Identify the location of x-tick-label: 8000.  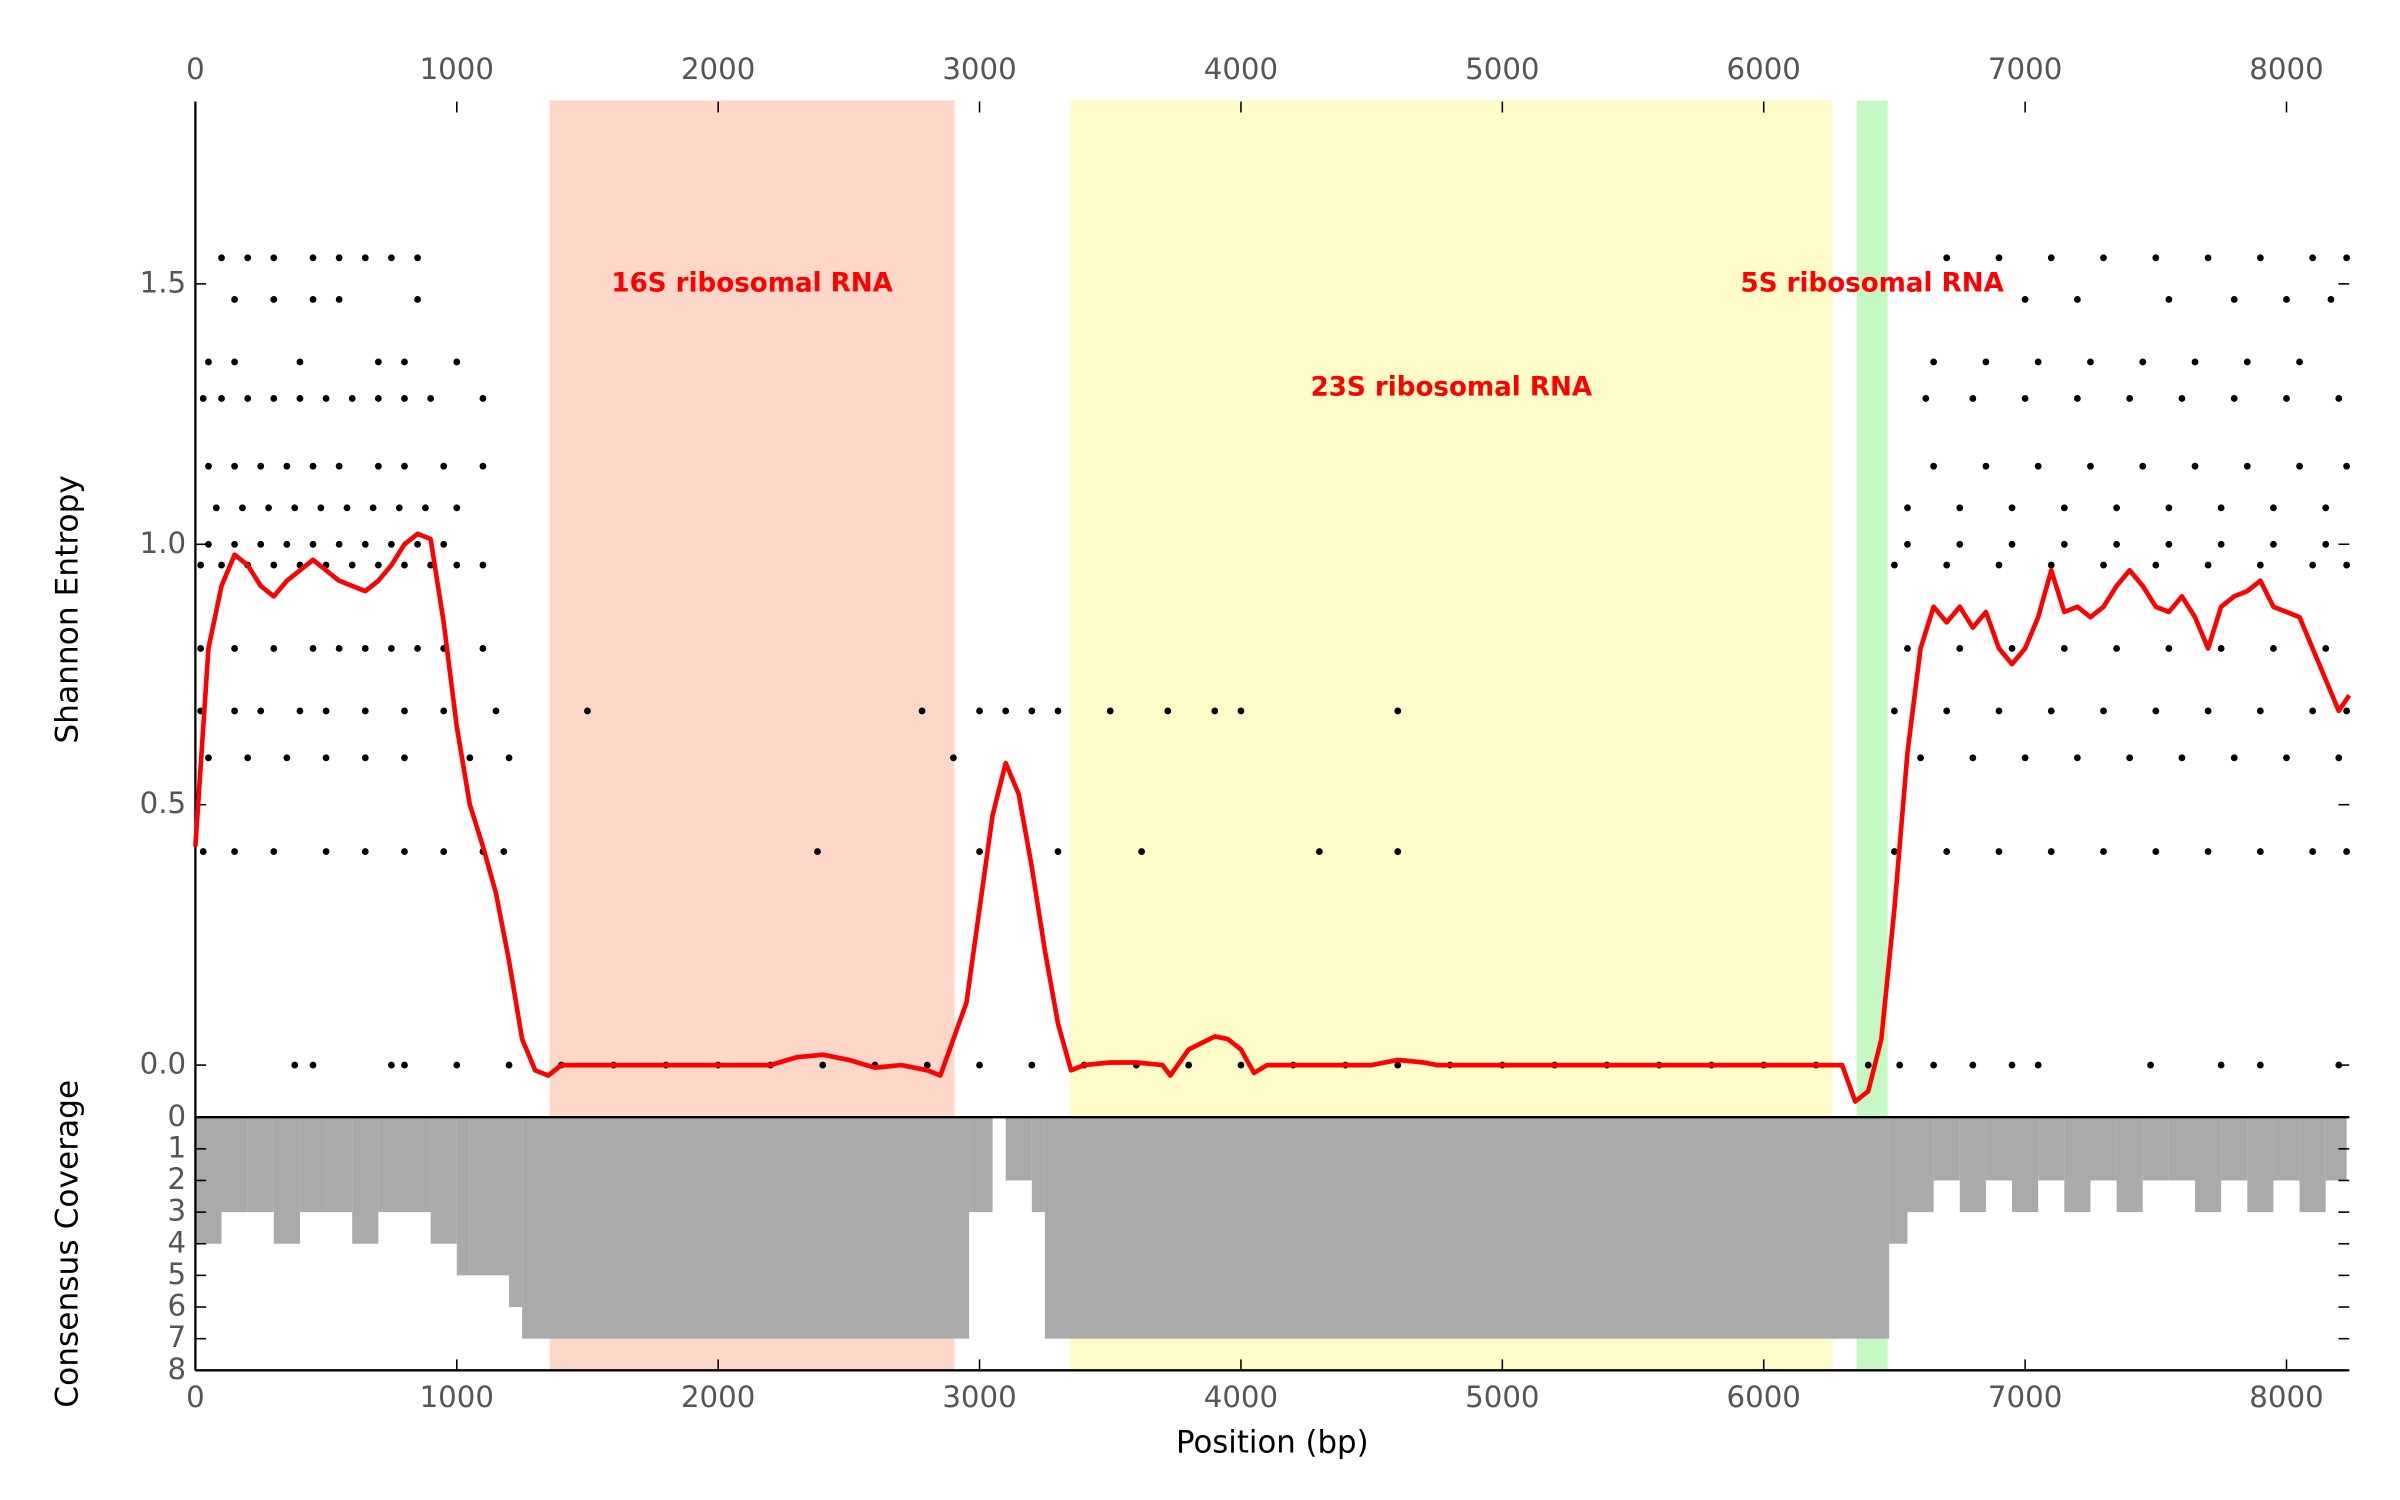
(2286, 69).